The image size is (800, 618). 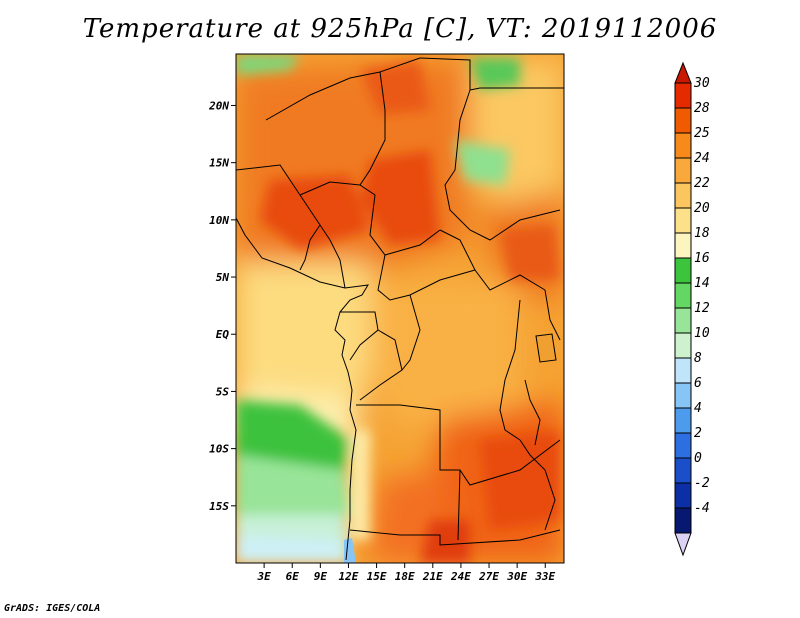 What do you see at coordinates (223, 277) in the screenshot?
I see `lat-tick-label: 5N` at bounding box center [223, 277].